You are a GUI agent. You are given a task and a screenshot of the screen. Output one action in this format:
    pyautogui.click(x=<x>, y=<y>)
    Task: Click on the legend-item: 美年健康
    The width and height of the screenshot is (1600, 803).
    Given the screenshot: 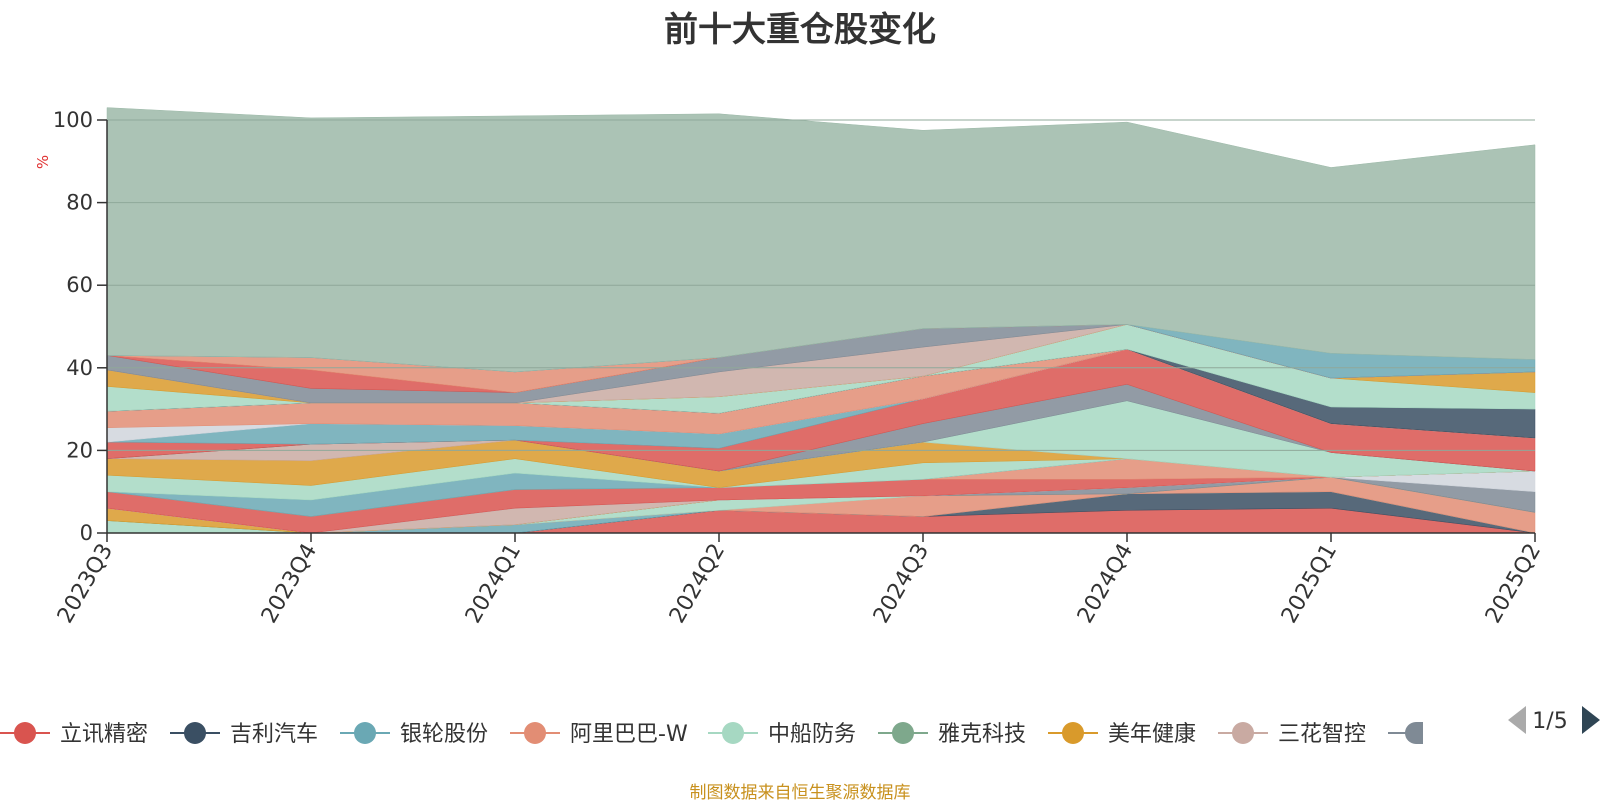 What is the action you would take?
    pyautogui.click(x=1122, y=734)
    